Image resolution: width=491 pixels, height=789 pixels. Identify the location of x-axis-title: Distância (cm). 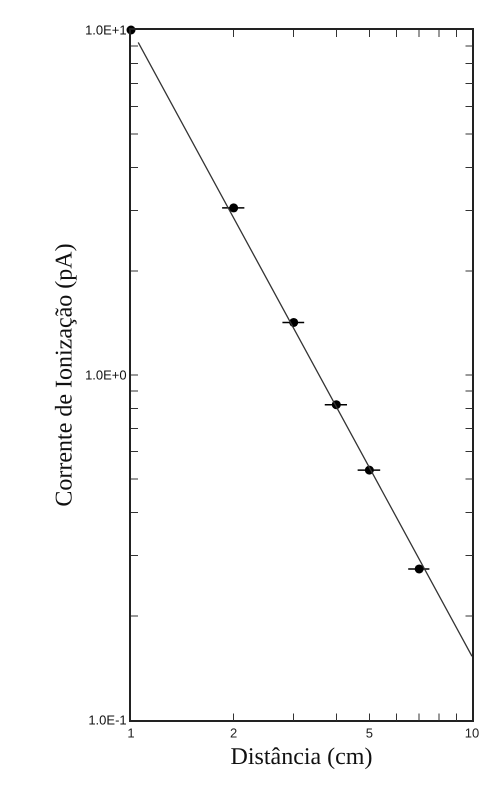
(301, 757).